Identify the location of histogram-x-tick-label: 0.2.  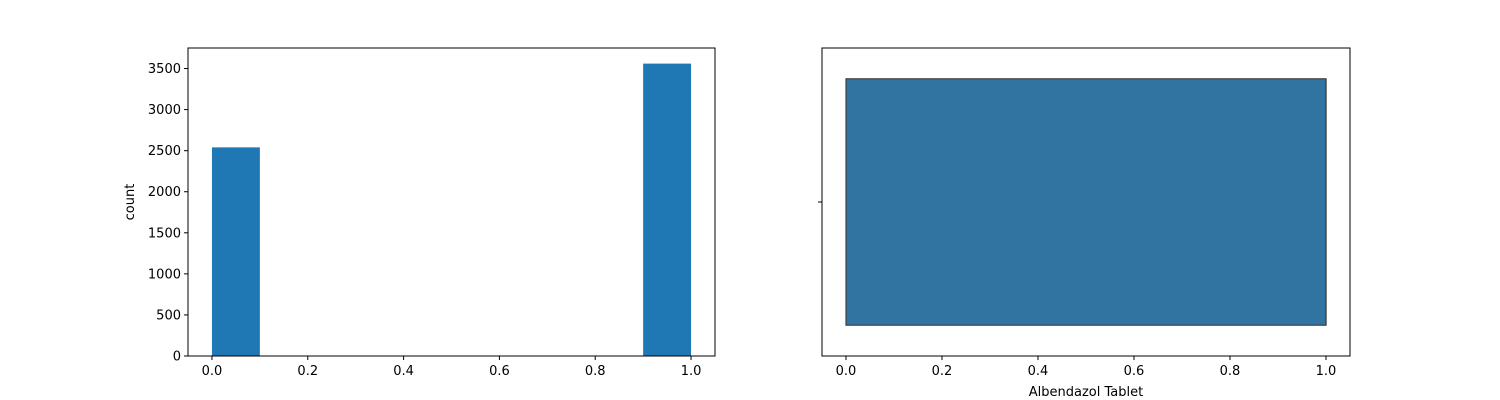
(307, 371).